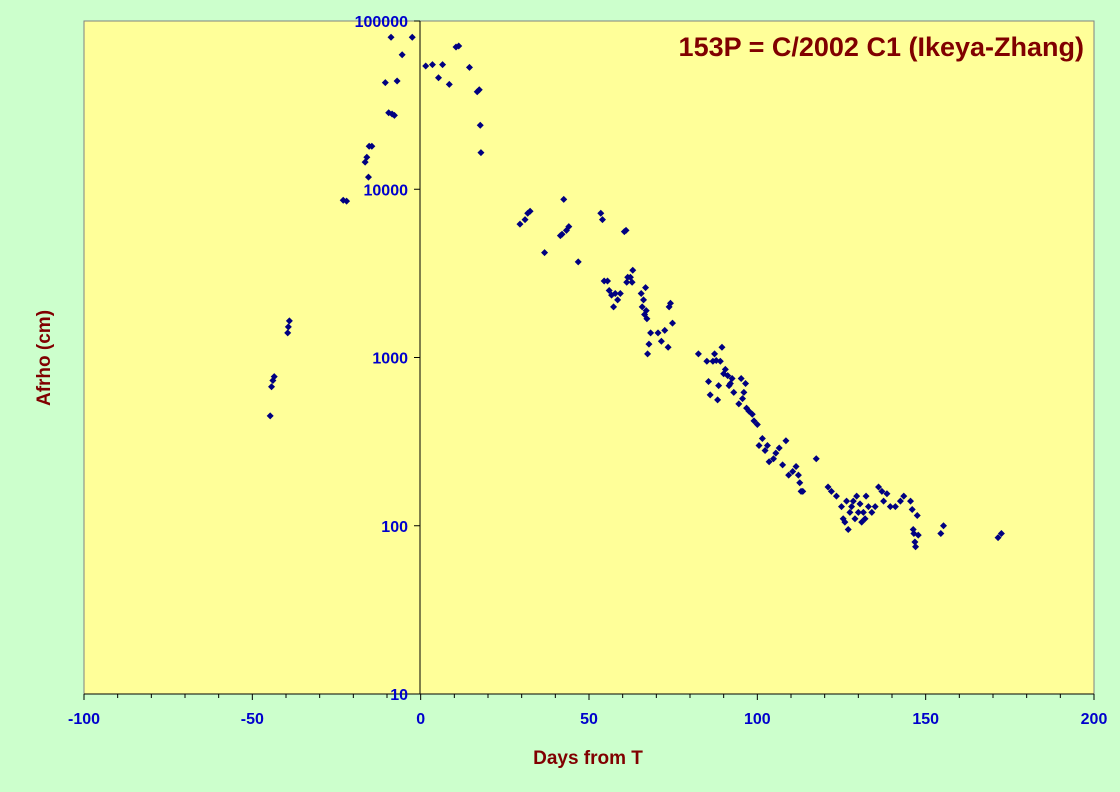 This screenshot has height=792, width=1120. What do you see at coordinates (44, 358) in the screenshot?
I see `y-axis-title: Afrho (cm)` at bounding box center [44, 358].